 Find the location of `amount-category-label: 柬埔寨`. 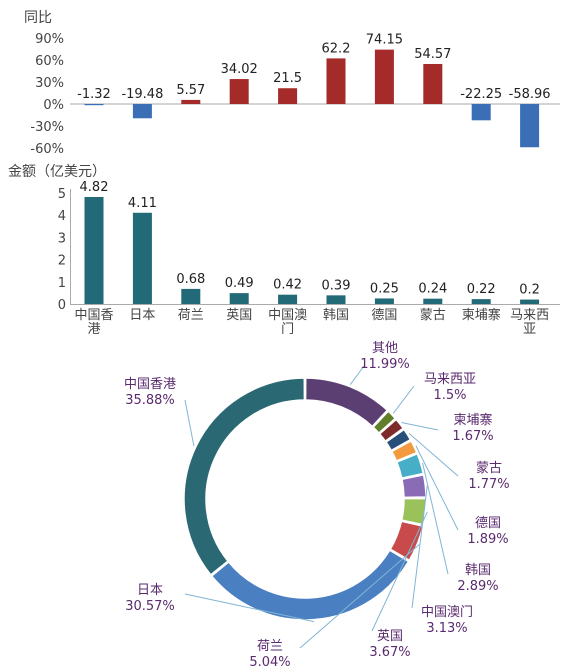

amount-category-label: 柬埔寨 is located at coordinates (481, 315).